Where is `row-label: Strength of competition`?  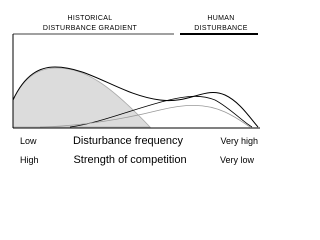 row-label: Strength of competition is located at coordinates (129, 160).